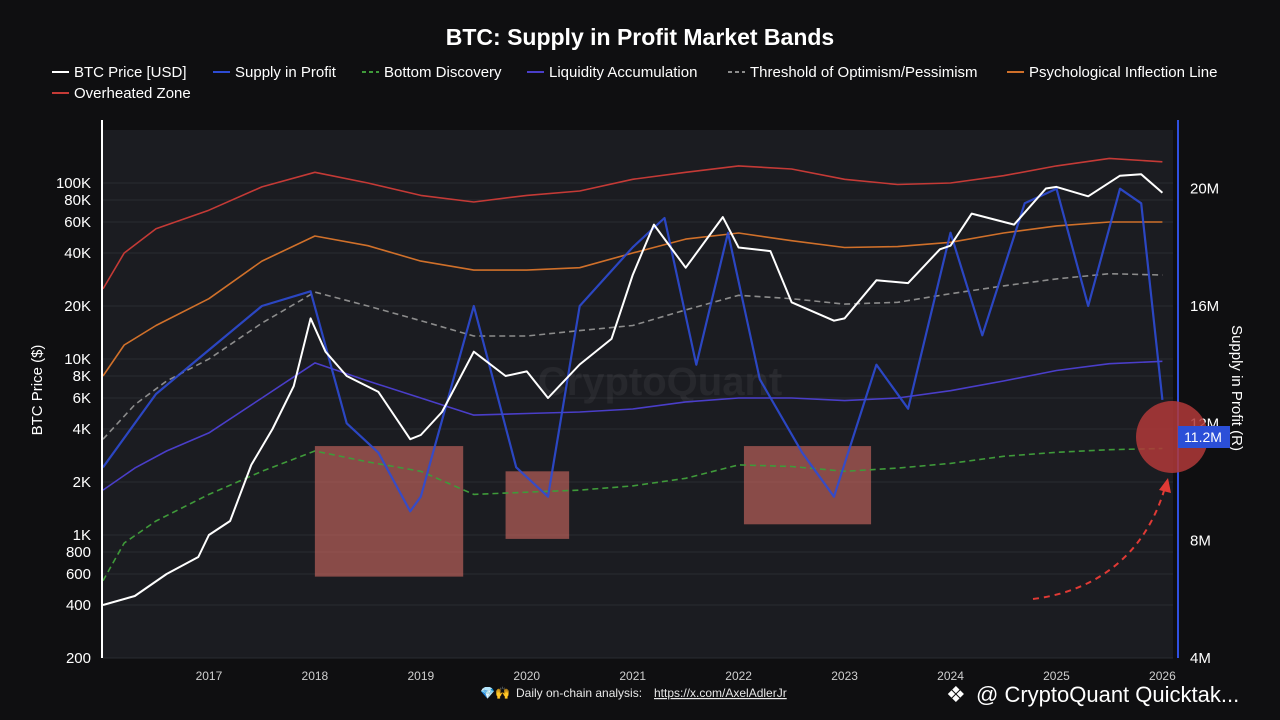  I want to click on background-watermark: CryptoQuant, so click(660, 382).